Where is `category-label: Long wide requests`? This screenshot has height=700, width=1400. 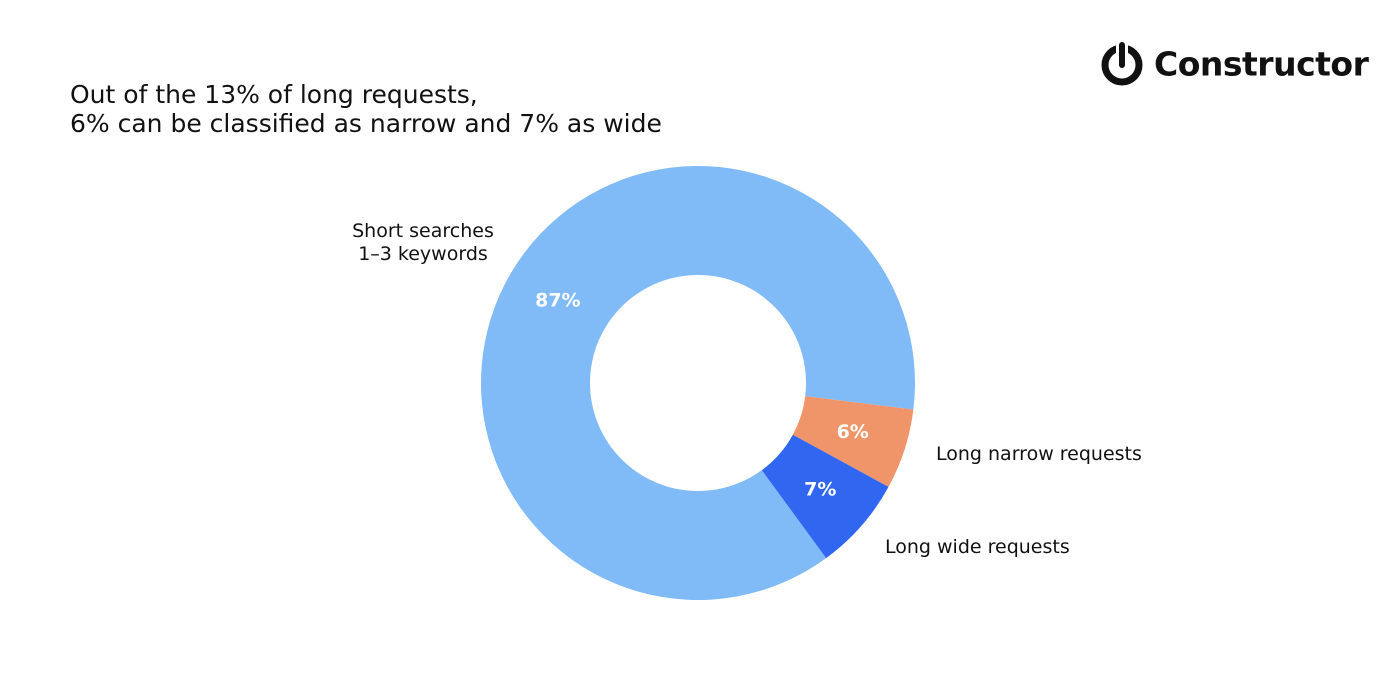
category-label: Long wide requests is located at coordinates (977, 547).